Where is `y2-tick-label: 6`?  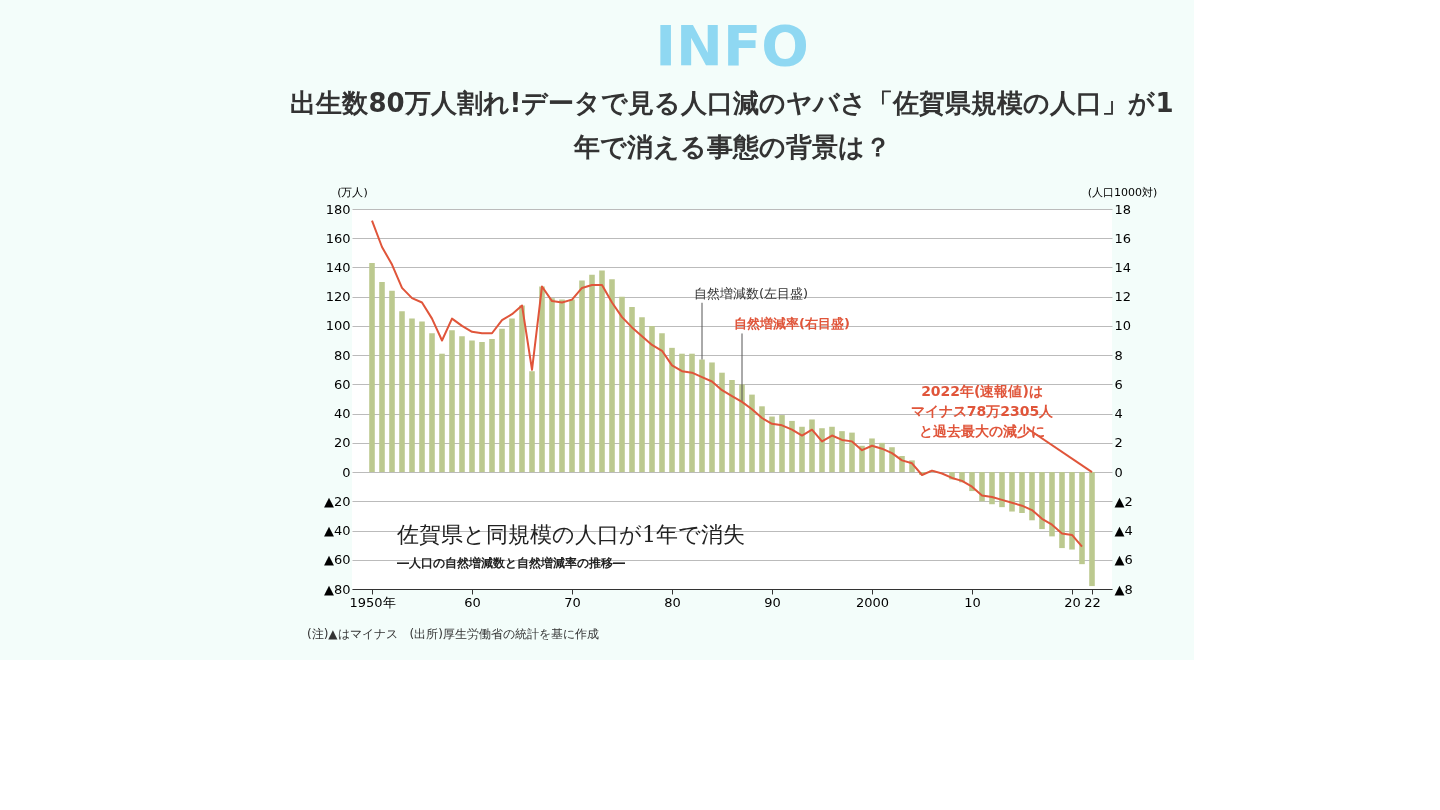 y2-tick-label: 6 is located at coordinates (1118, 384).